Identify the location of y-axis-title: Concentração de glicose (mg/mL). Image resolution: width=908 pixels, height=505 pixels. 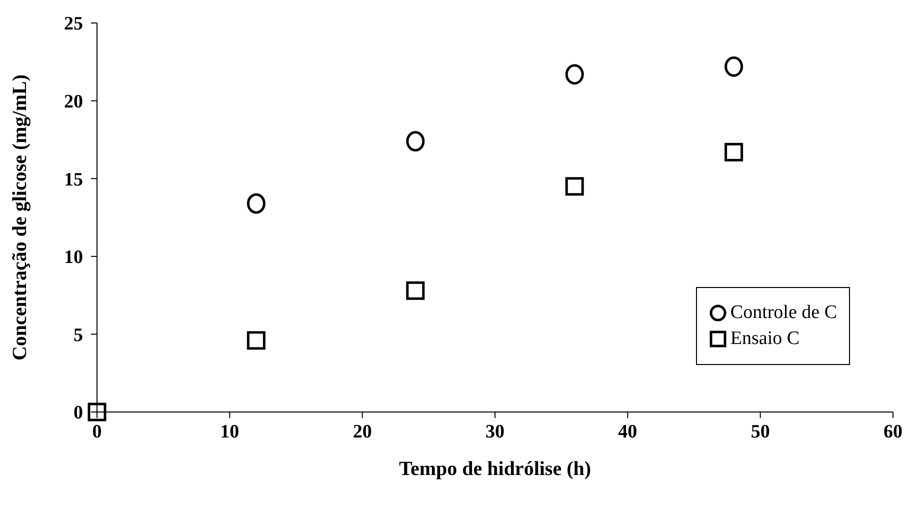
(20, 217).